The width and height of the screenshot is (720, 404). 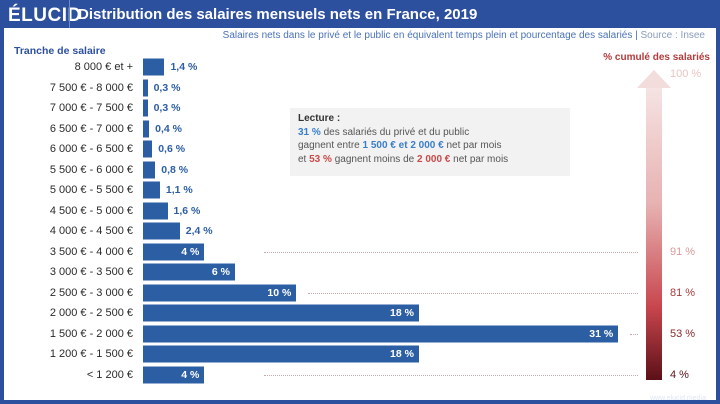 I want to click on category-label: 8 000 € et +, so click(x=103, y=67).